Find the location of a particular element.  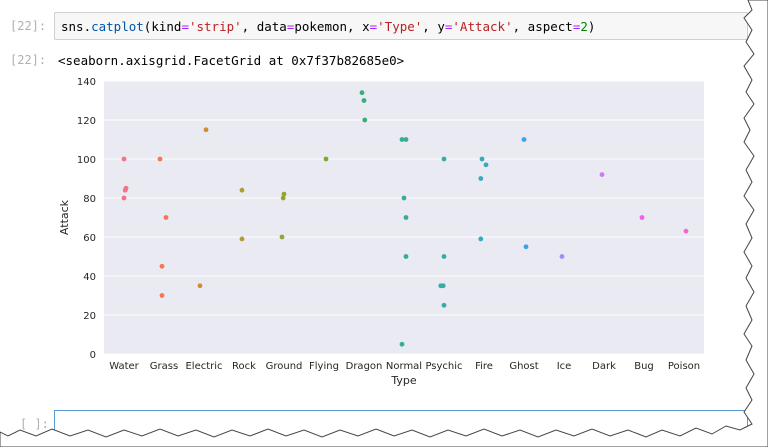

x-tick-label: Rock is located at coordinates (244, 366).